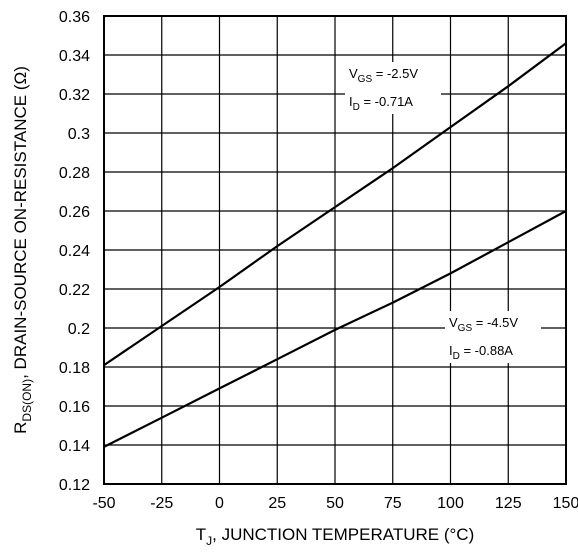 Image resolution: width=578 pixels, height=554 pixels. What do you see at coordinates (74, 17) in the screenshot?
I see `y-tick-label: 0.36` at bounding box center [74, 17].